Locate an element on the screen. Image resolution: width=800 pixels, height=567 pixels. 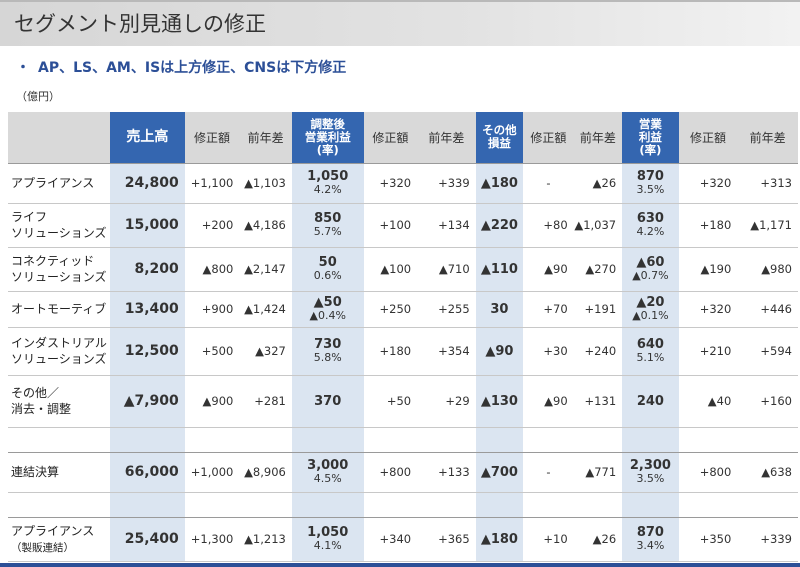
sales-value: ▲7,900 is located at coordinates (147, 401).